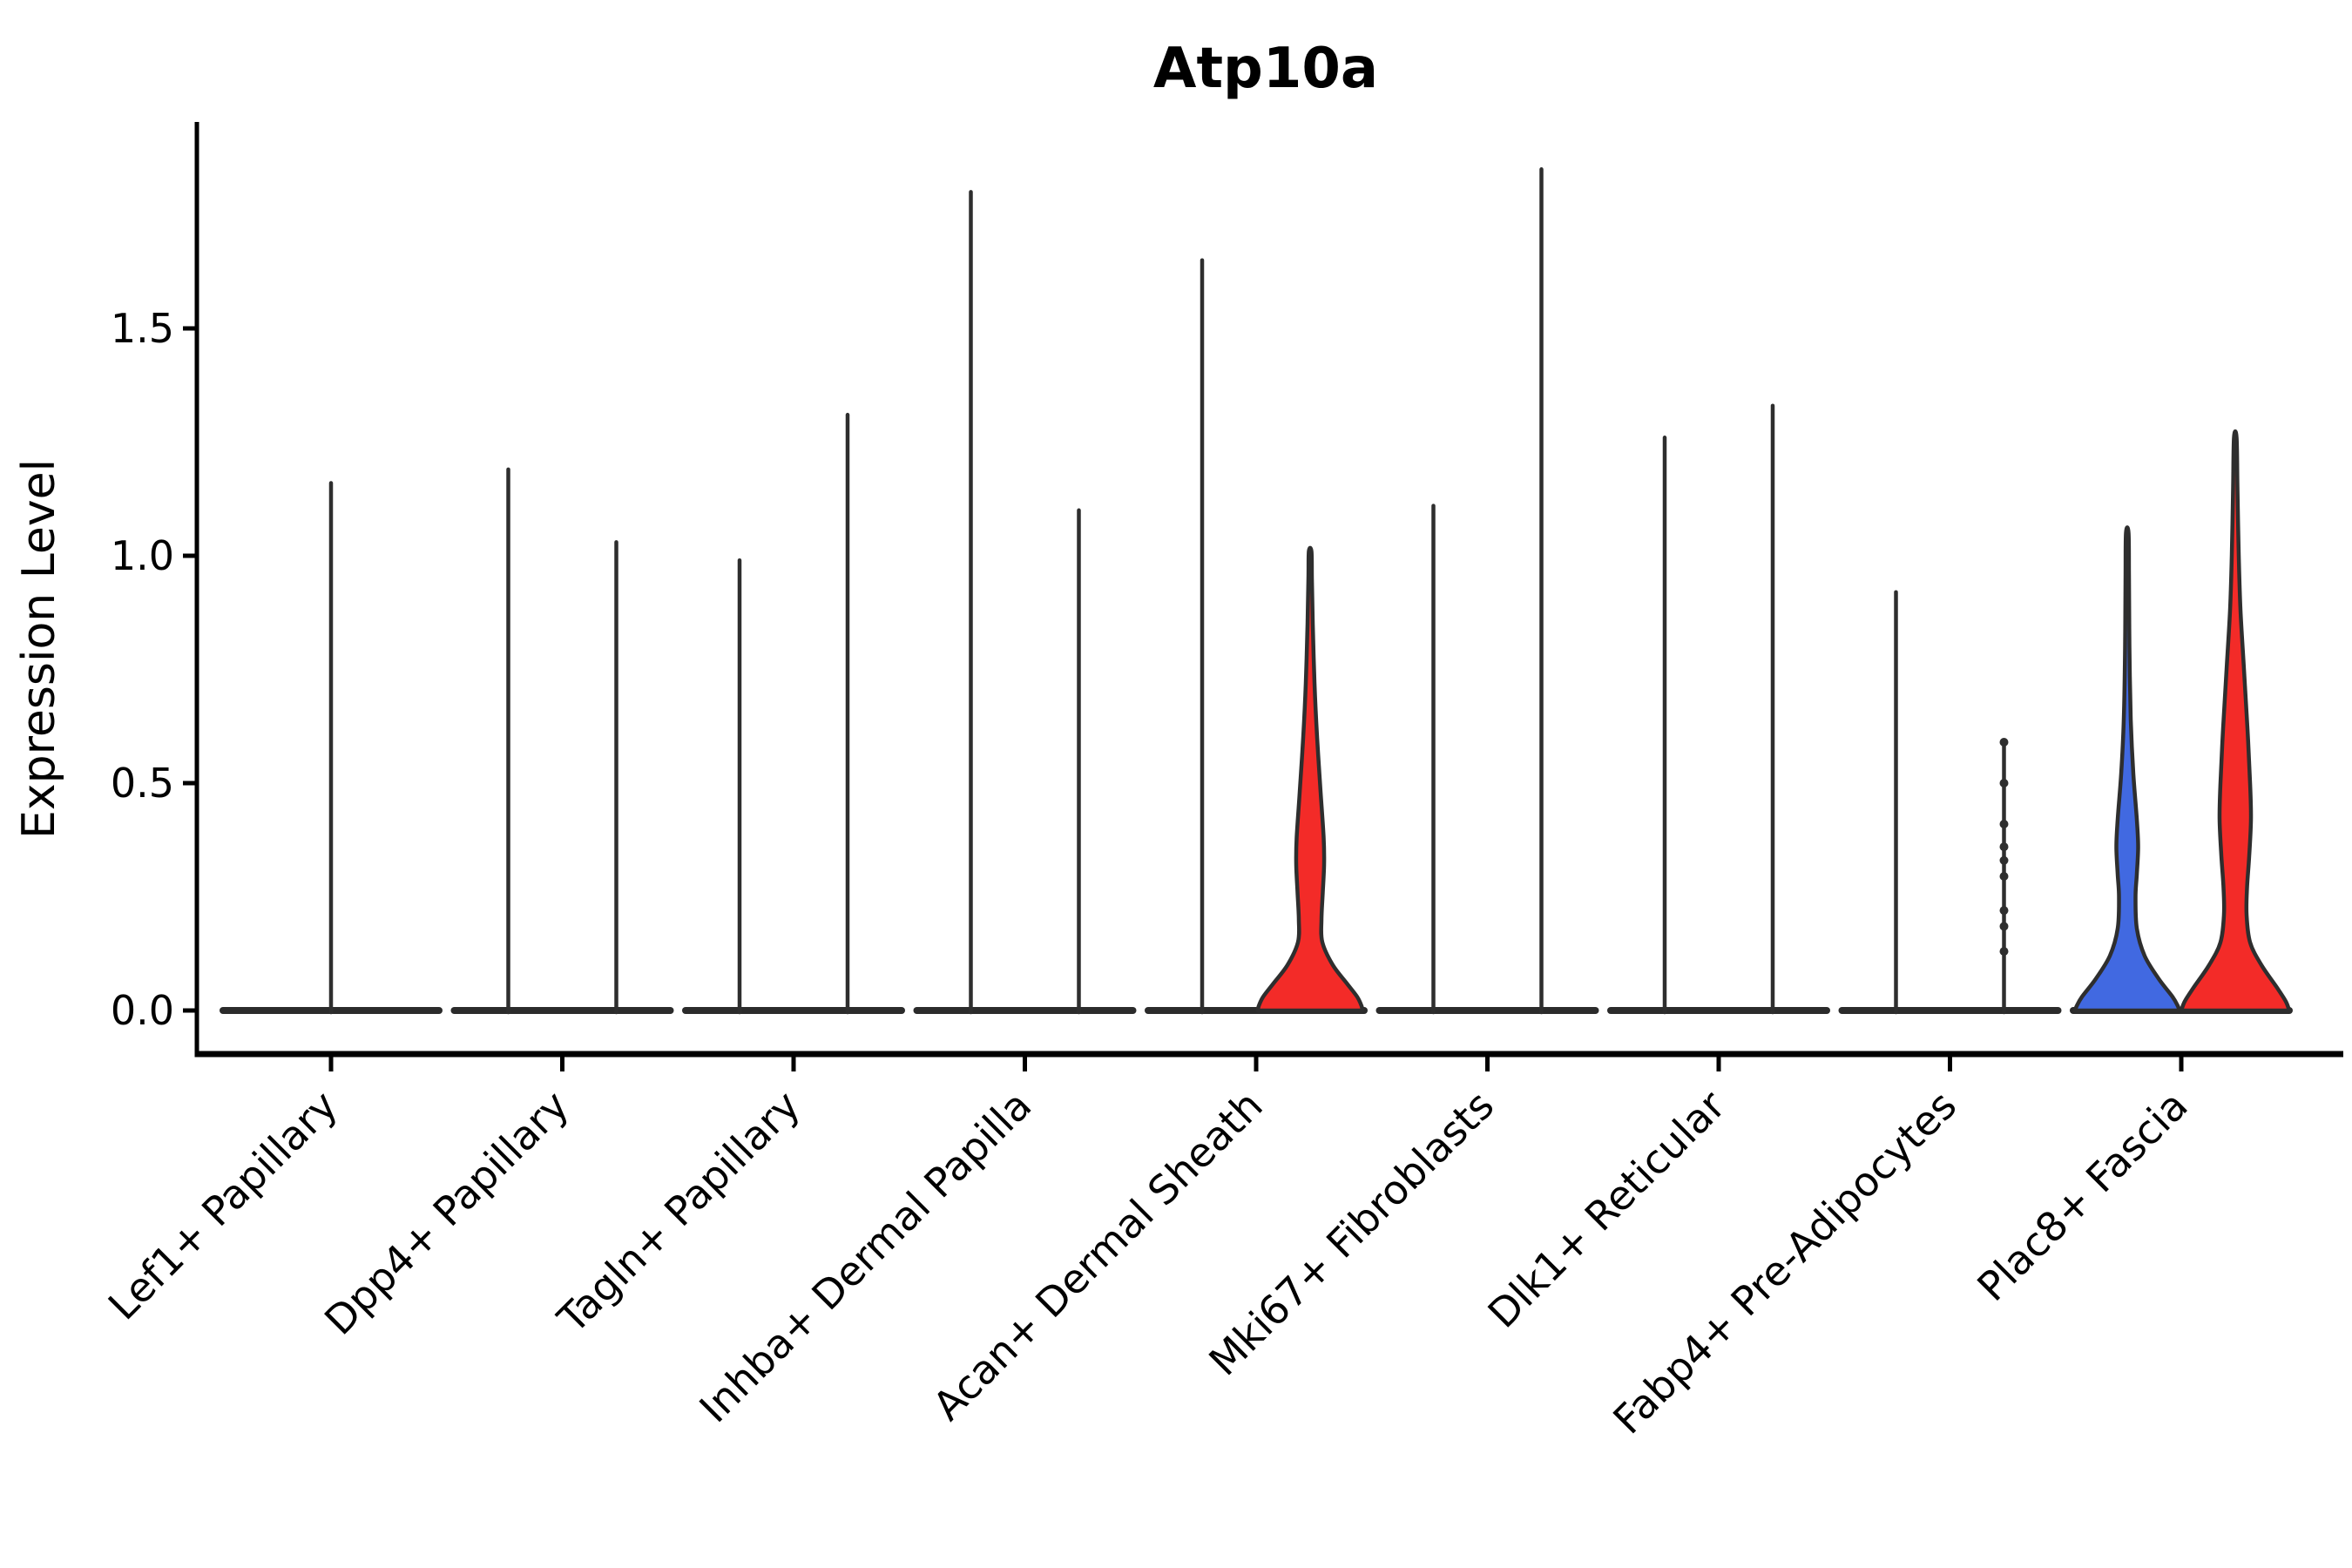 The width and height of the screenshot is (2352, 1568). Describe the element at coordinates (142, 1011) in the screenshot. I see `y-tick-label: 0.0` at that location.